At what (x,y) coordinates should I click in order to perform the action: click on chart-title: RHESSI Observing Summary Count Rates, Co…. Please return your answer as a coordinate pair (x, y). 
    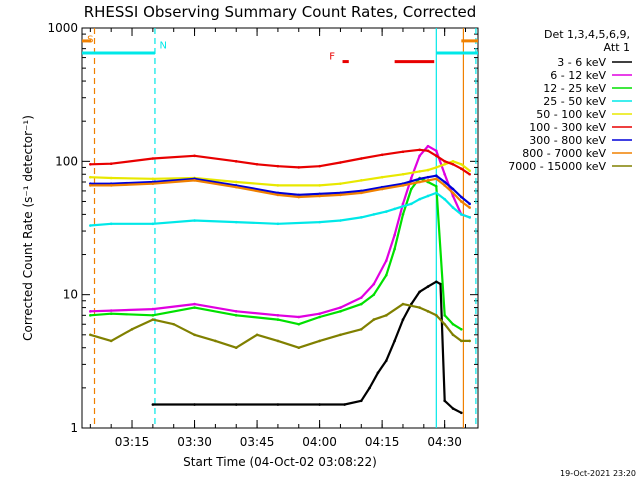
    Looking at the image, I should click on (280, 12).